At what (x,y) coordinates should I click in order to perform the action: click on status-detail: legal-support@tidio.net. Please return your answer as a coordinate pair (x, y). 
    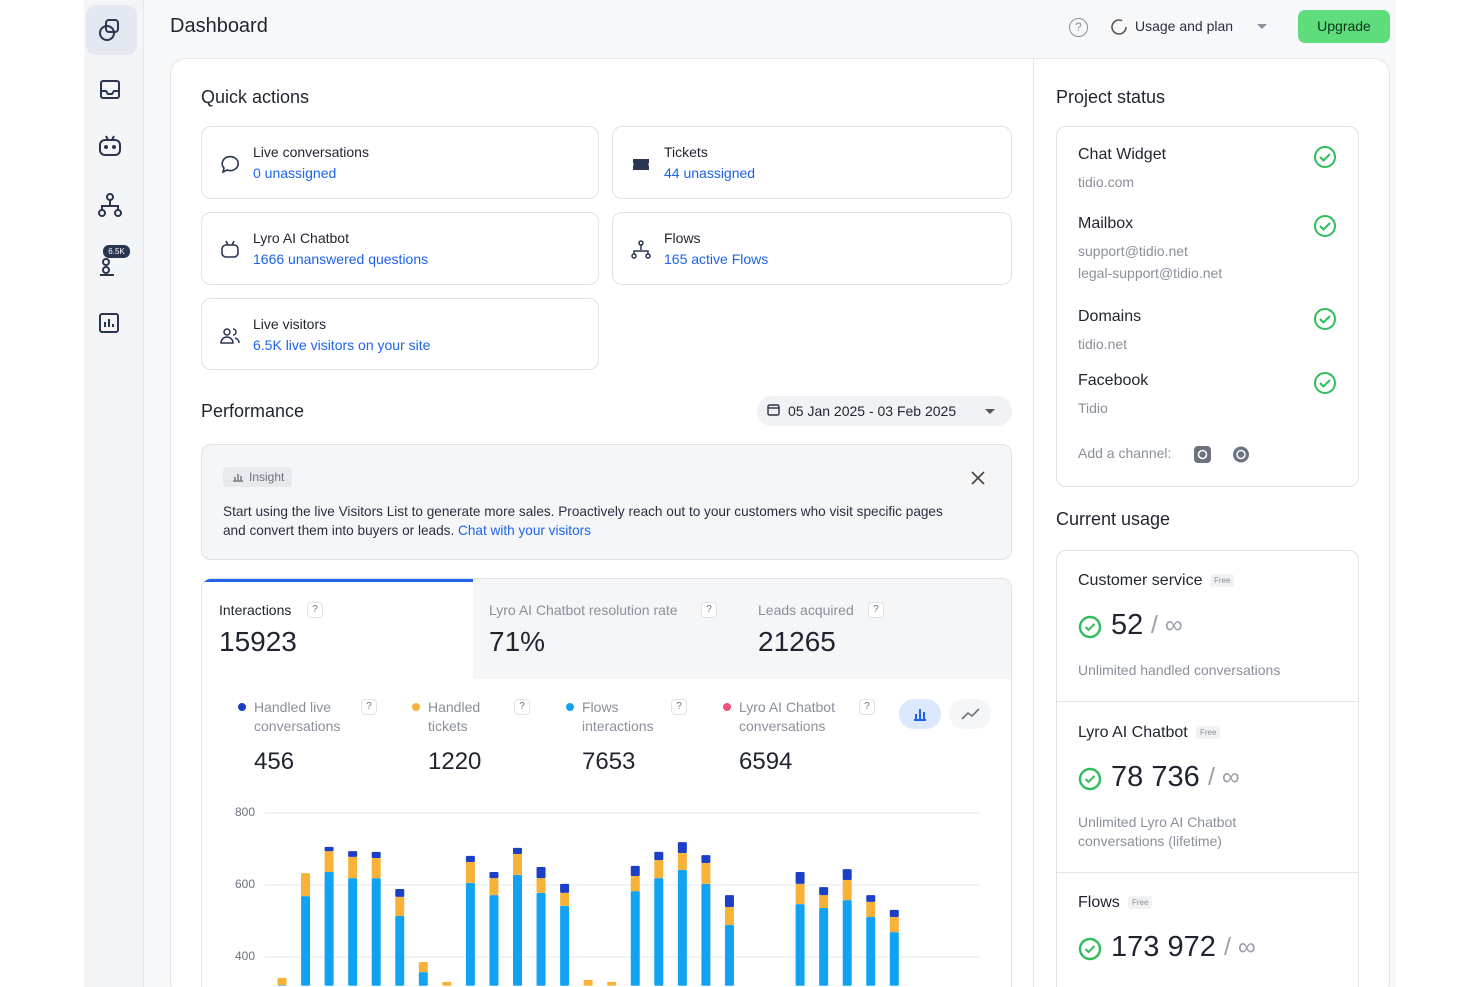
    Looking at the image, I should click on (1150, 273).